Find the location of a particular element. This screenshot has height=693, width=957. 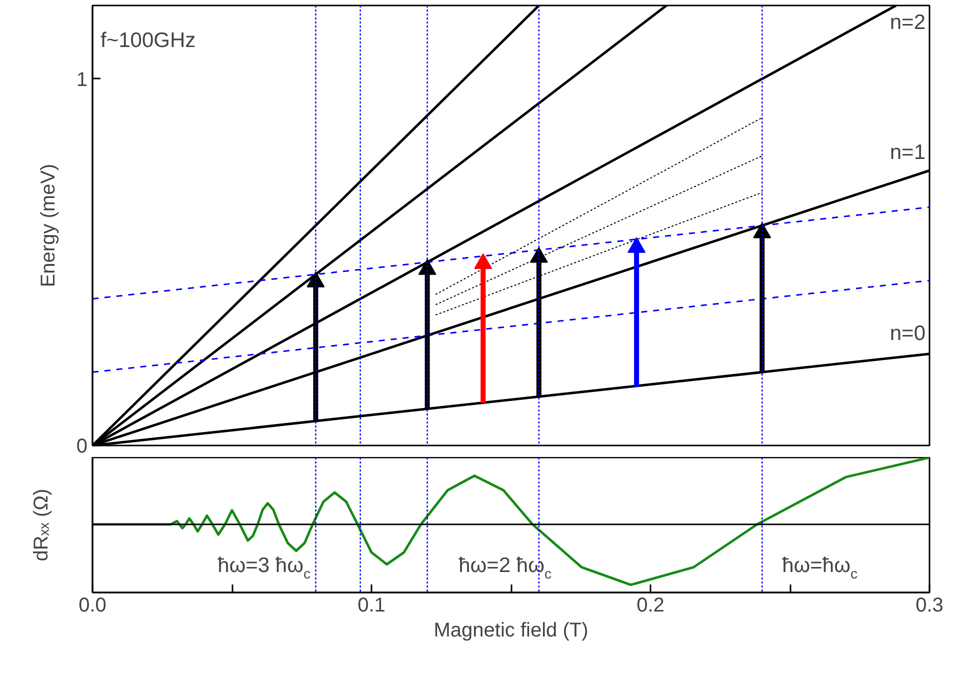

annotation: n=2 is located at coordinates (908, 22).